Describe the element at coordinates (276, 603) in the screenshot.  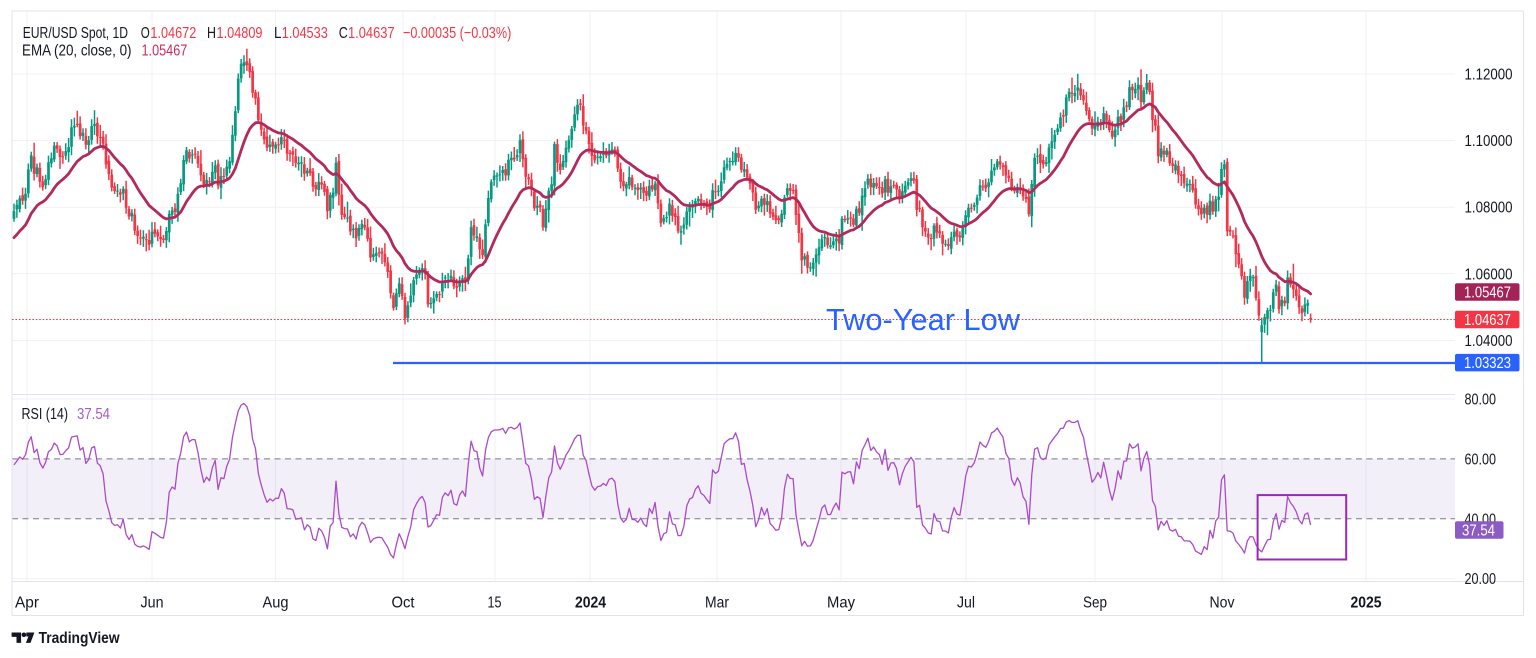
I see `svg-text: Aug` at that location.